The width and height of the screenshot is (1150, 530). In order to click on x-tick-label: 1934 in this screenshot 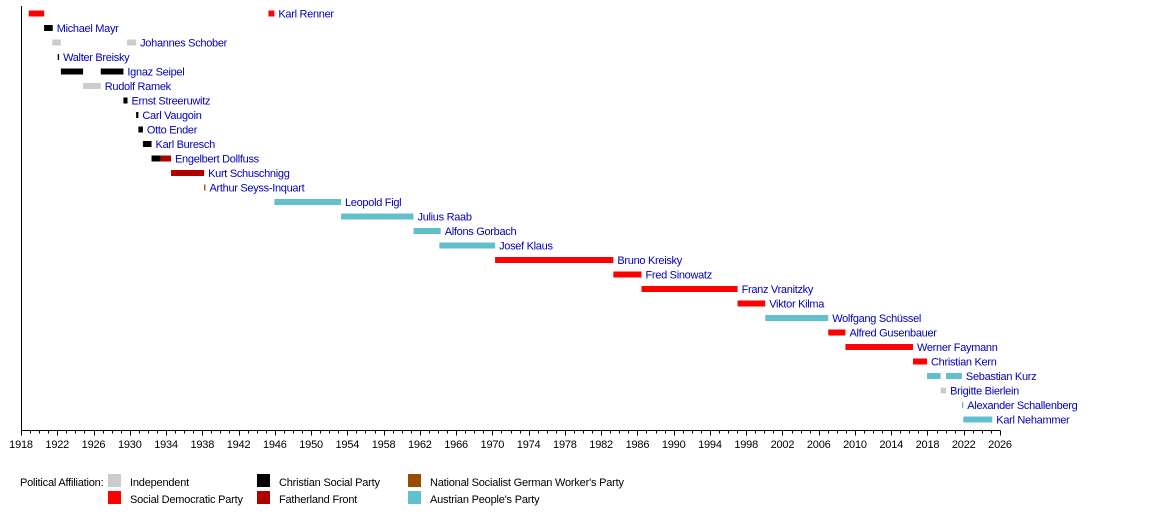, I will do `click(166, 445)`.